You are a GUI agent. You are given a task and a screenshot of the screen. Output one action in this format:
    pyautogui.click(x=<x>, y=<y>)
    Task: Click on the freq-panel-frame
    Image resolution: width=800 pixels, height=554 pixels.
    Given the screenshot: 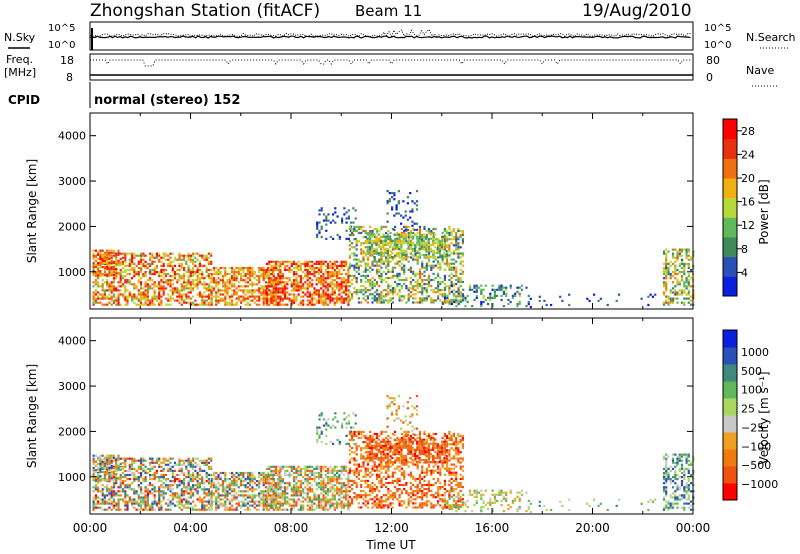 What is the action you would take?
    pyautogui.click(x=391, y=67)
    